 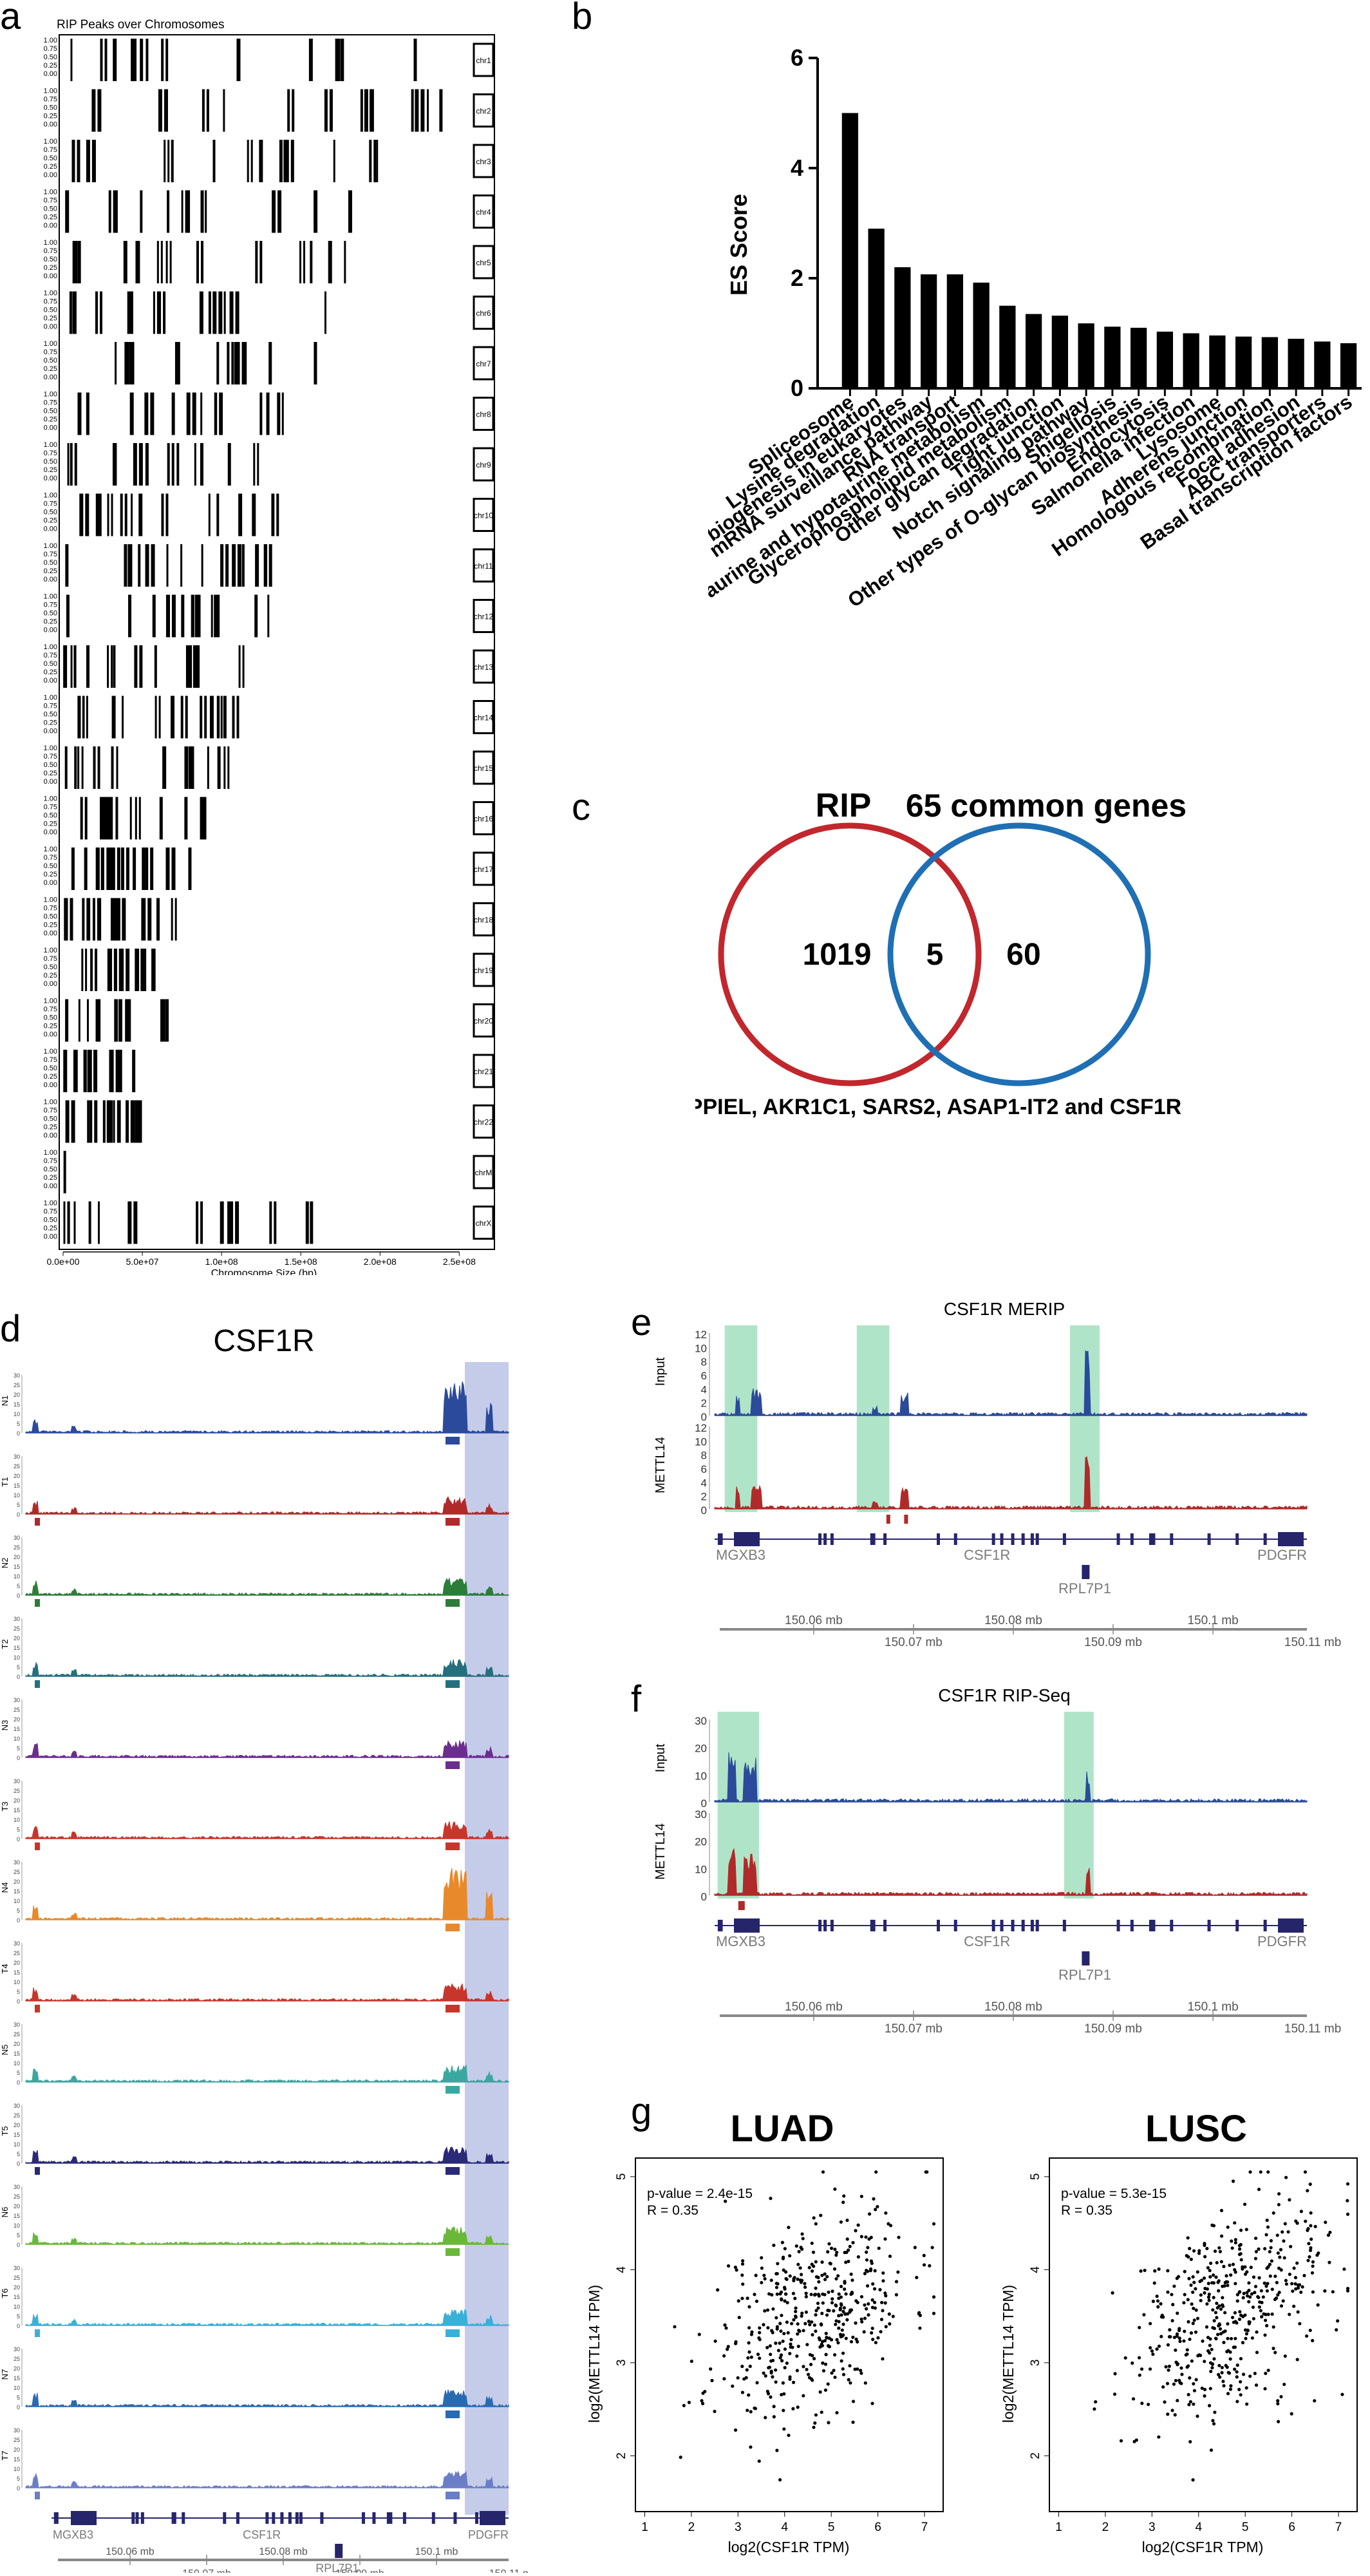 What do you see at coordinates (740, 1941) in the screenshot?
I see `gene-label: MGXB3` at bounding box center [740, 1941].